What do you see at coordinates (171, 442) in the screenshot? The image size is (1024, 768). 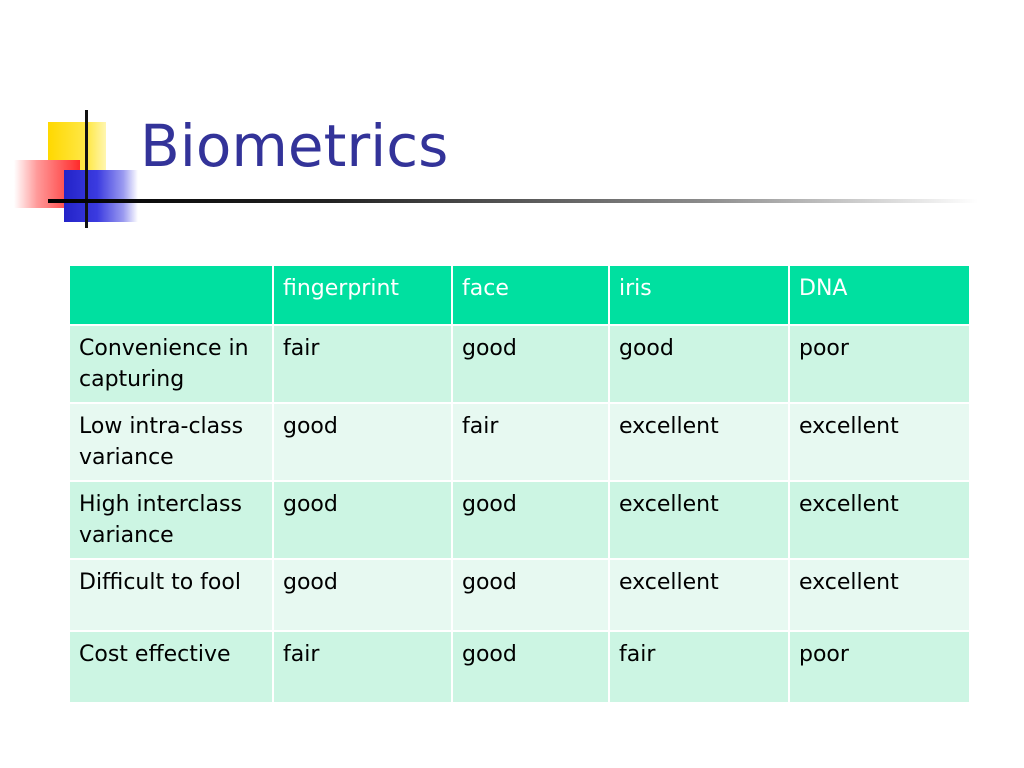 I see `row-label: Low intra-class variance` at bounding box center [171, 442].